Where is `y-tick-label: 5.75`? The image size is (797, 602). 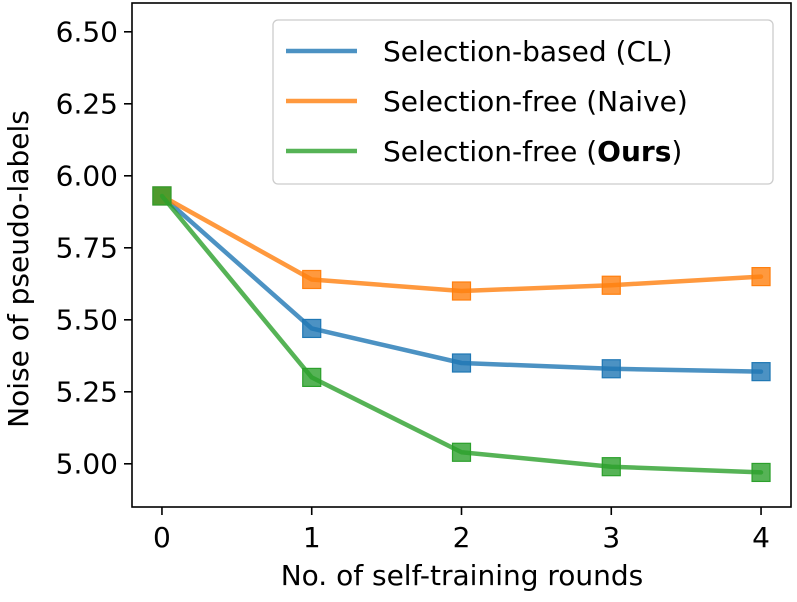 y-tick-label: 5.75 is located at coordinates (87, 247).